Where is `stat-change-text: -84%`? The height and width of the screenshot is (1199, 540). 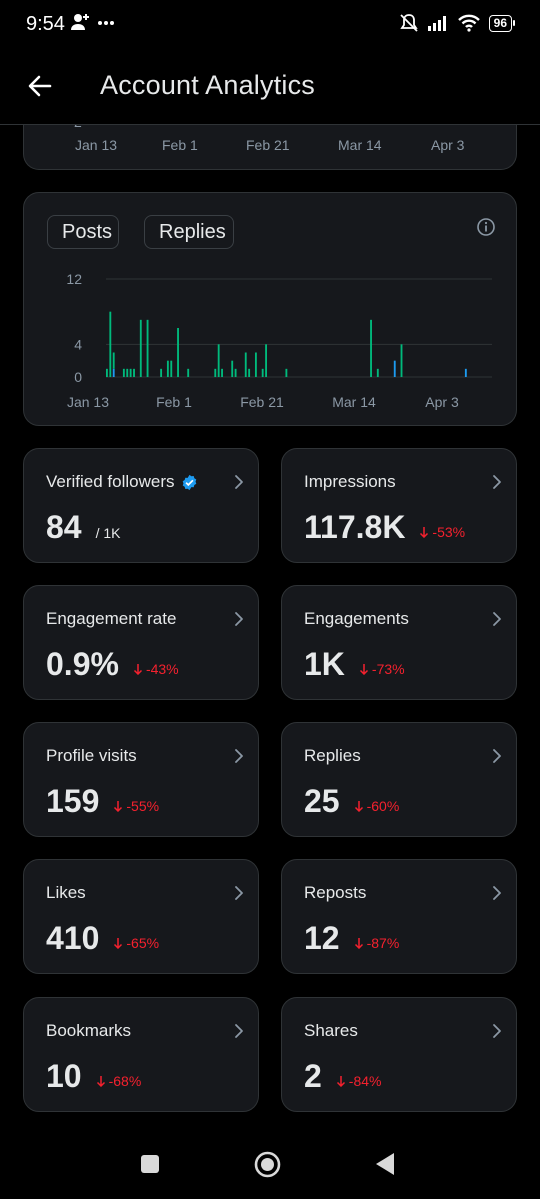
stat-change-text: -84% is located at coordinates (365, 1081).